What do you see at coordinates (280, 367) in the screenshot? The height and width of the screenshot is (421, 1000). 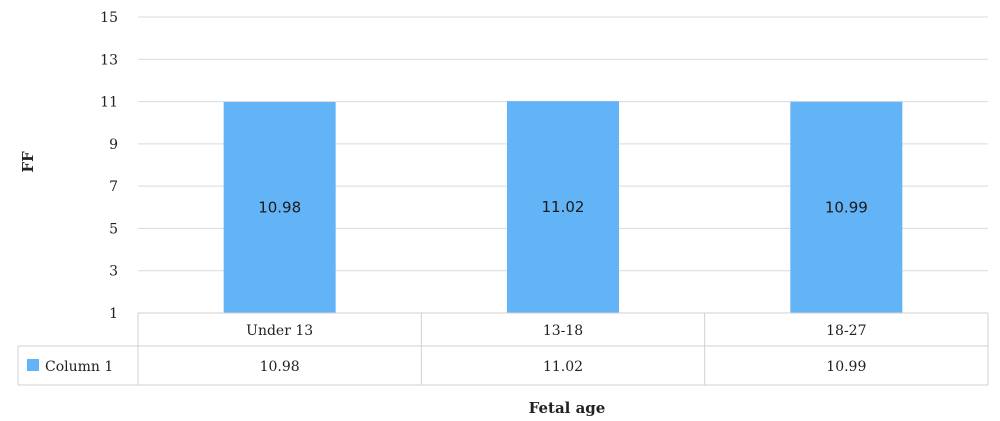 I see `table-value-cell: 10.98` at bounding box center [280, 367].